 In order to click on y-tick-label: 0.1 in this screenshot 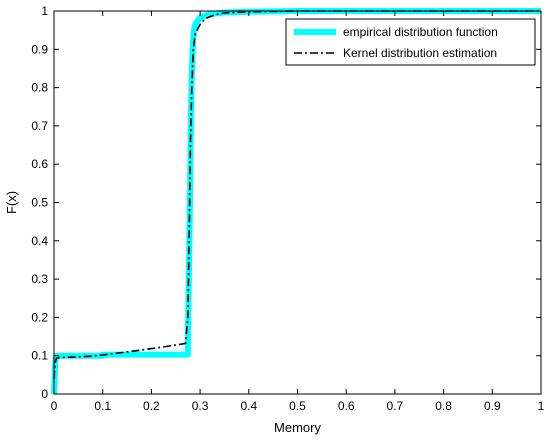, I will do `click(39, 356)`.